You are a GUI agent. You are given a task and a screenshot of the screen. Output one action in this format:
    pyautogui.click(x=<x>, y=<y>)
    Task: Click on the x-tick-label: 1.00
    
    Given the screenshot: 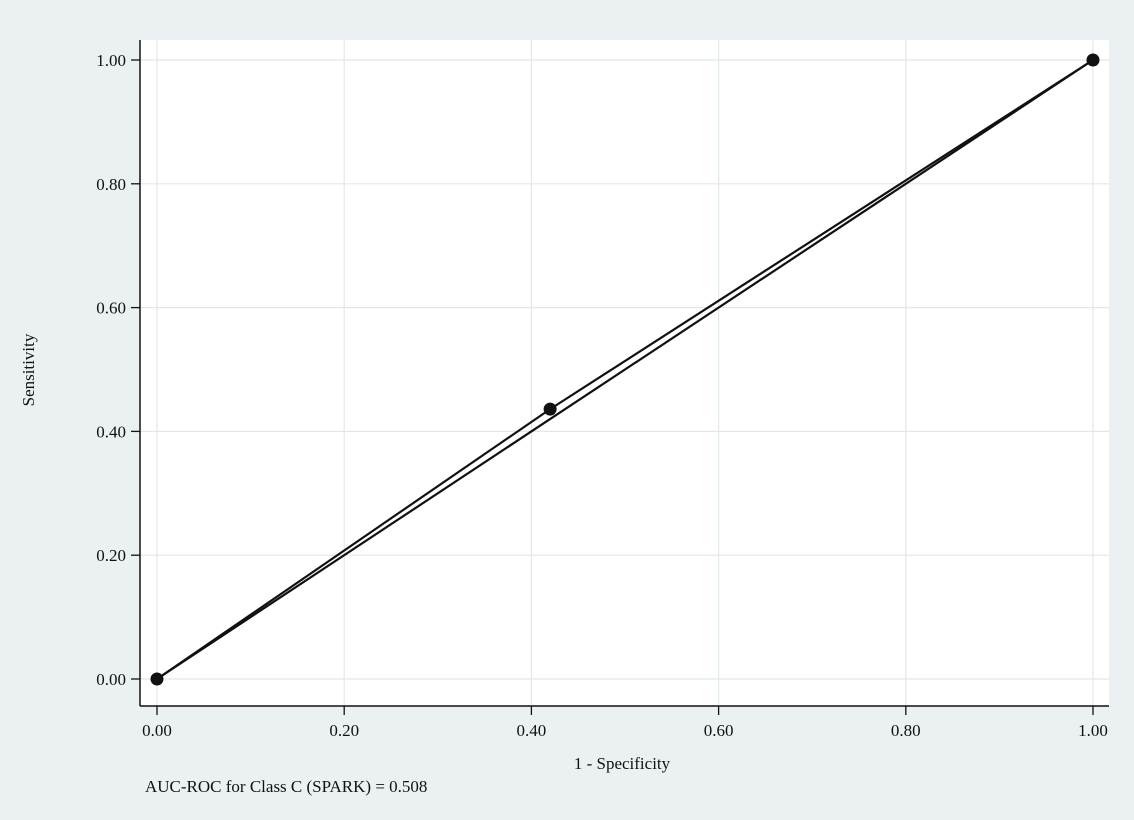 What is the action you would take?
    pyautogui.click(x=1093, y=730)
    